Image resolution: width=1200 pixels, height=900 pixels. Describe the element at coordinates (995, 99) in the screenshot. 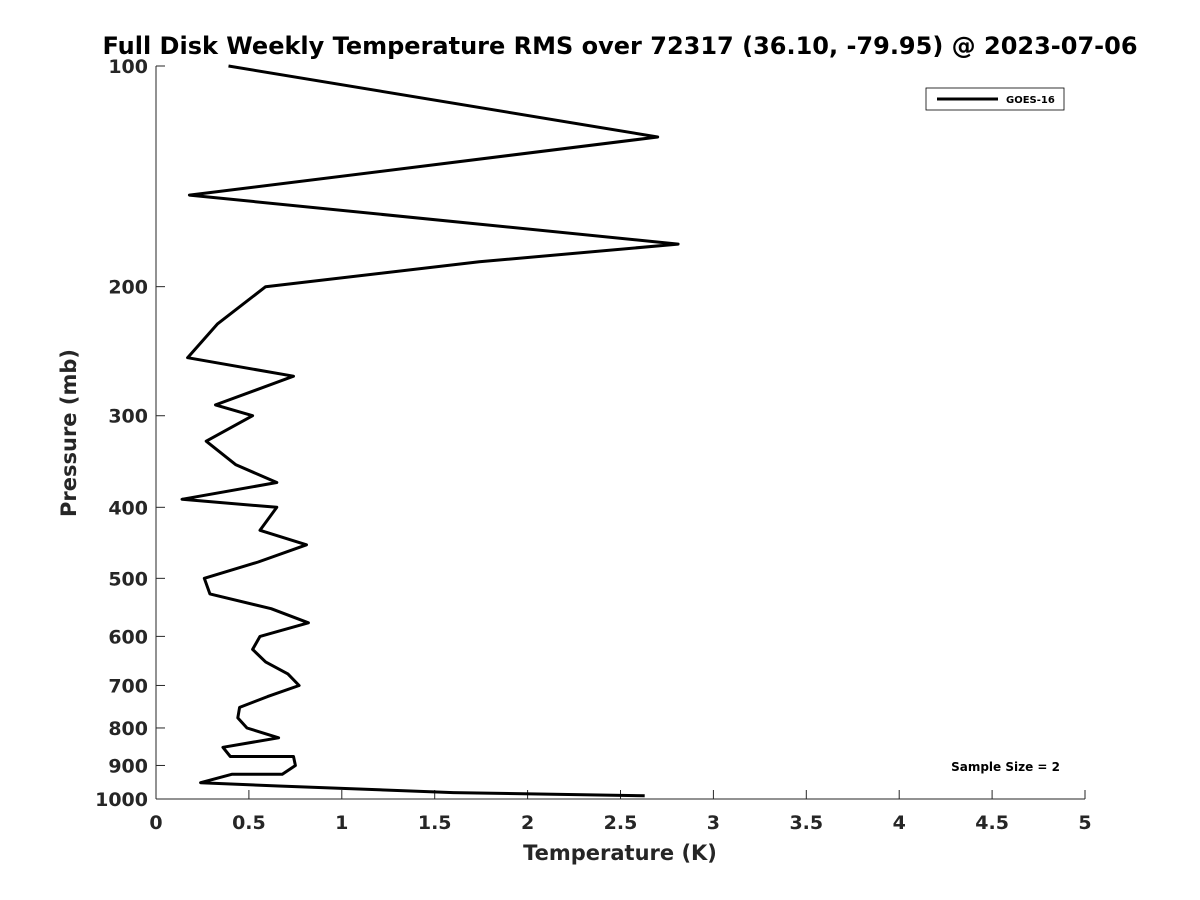

I see `legend: GOES-16` at that location.